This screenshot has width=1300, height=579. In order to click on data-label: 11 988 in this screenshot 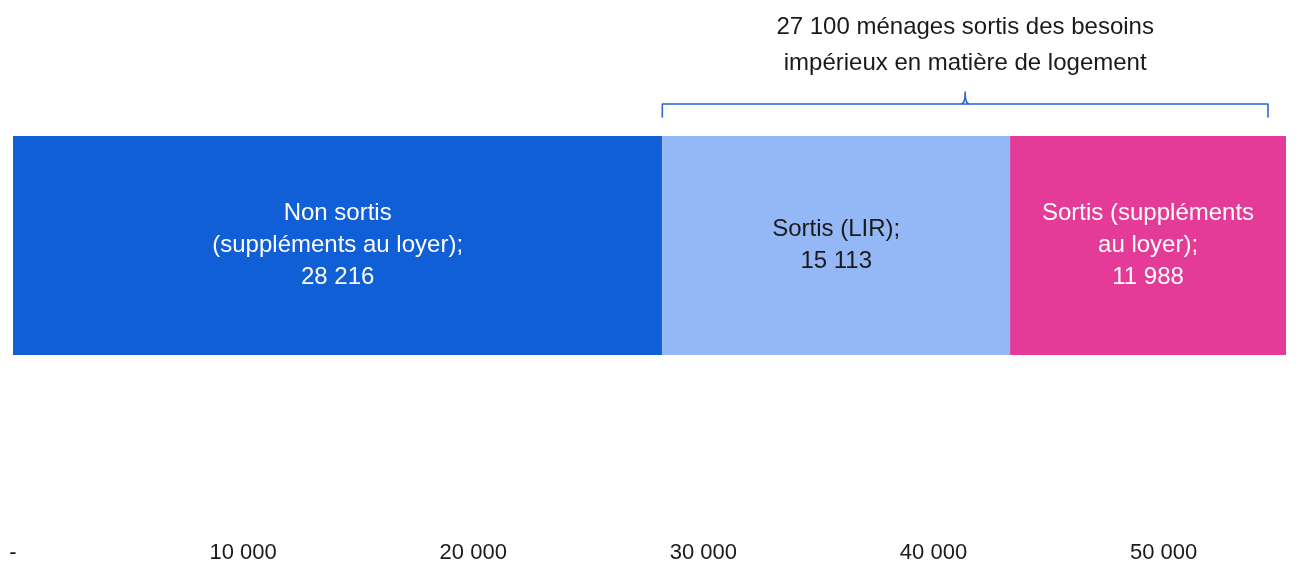, I will do `click(1148, 275)`.